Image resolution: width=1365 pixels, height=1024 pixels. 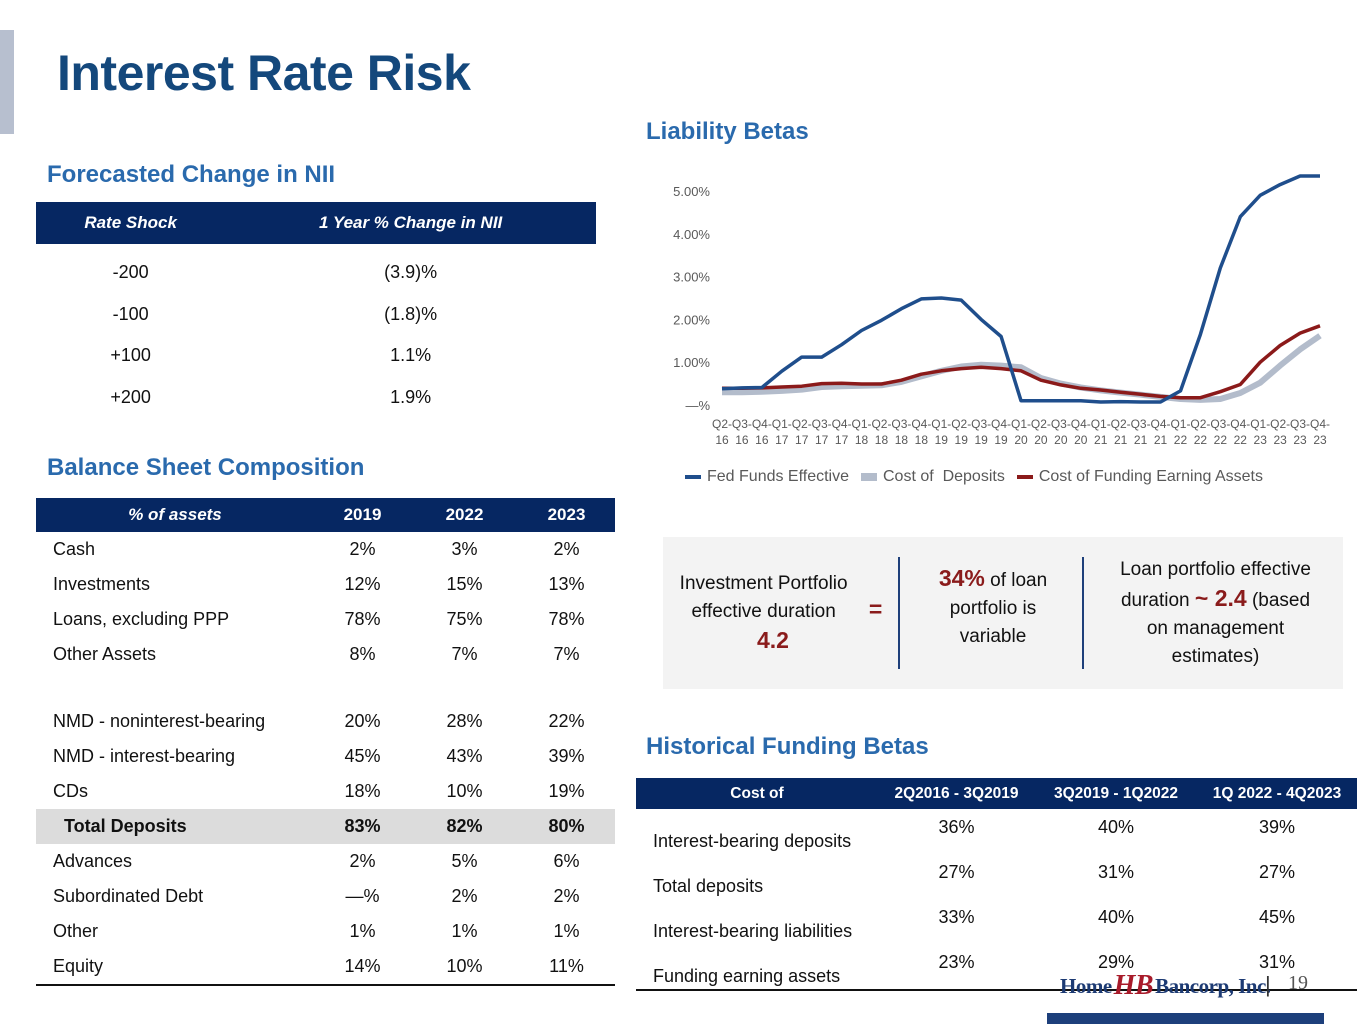 What do you see at coordinates (1220, 597) in the screenshot?
I see `loan-duration-value: ~ 2.4` at bounding box center [1220, 597].